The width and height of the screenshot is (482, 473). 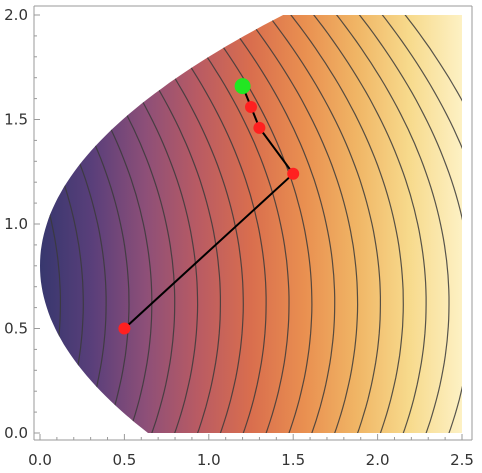 What do you see at coordinates (209, 460) in the screenshot?
I see `x-tick-label: 1.0` at bounding box center [209, 460].